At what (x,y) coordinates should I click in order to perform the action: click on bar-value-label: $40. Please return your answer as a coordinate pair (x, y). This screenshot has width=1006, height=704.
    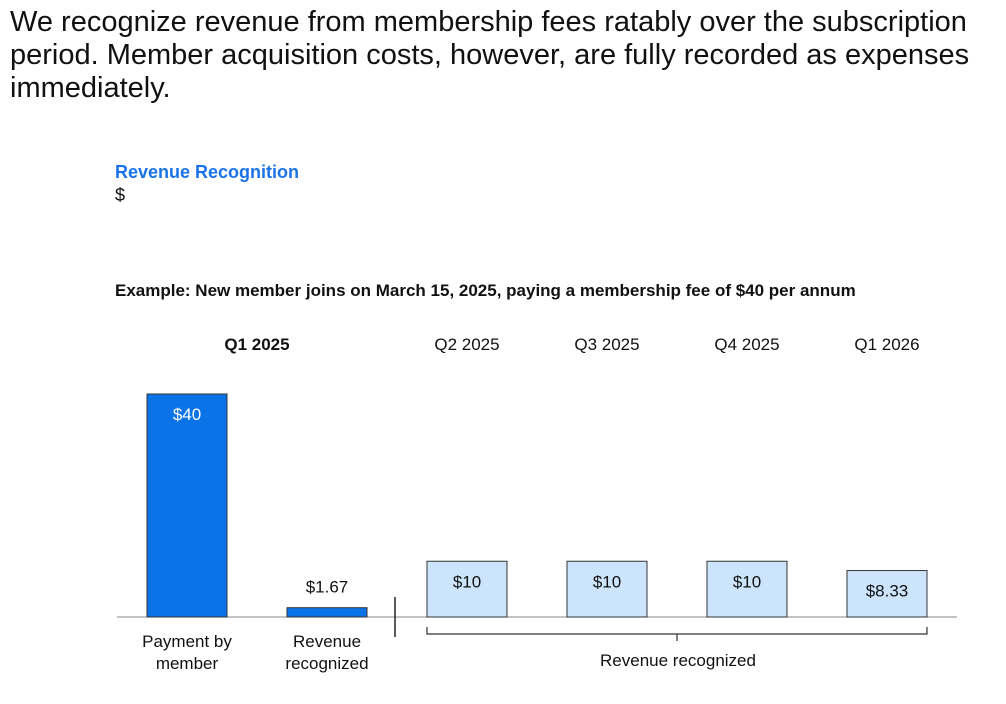
    Looking at the image, I should click on (187, 414).